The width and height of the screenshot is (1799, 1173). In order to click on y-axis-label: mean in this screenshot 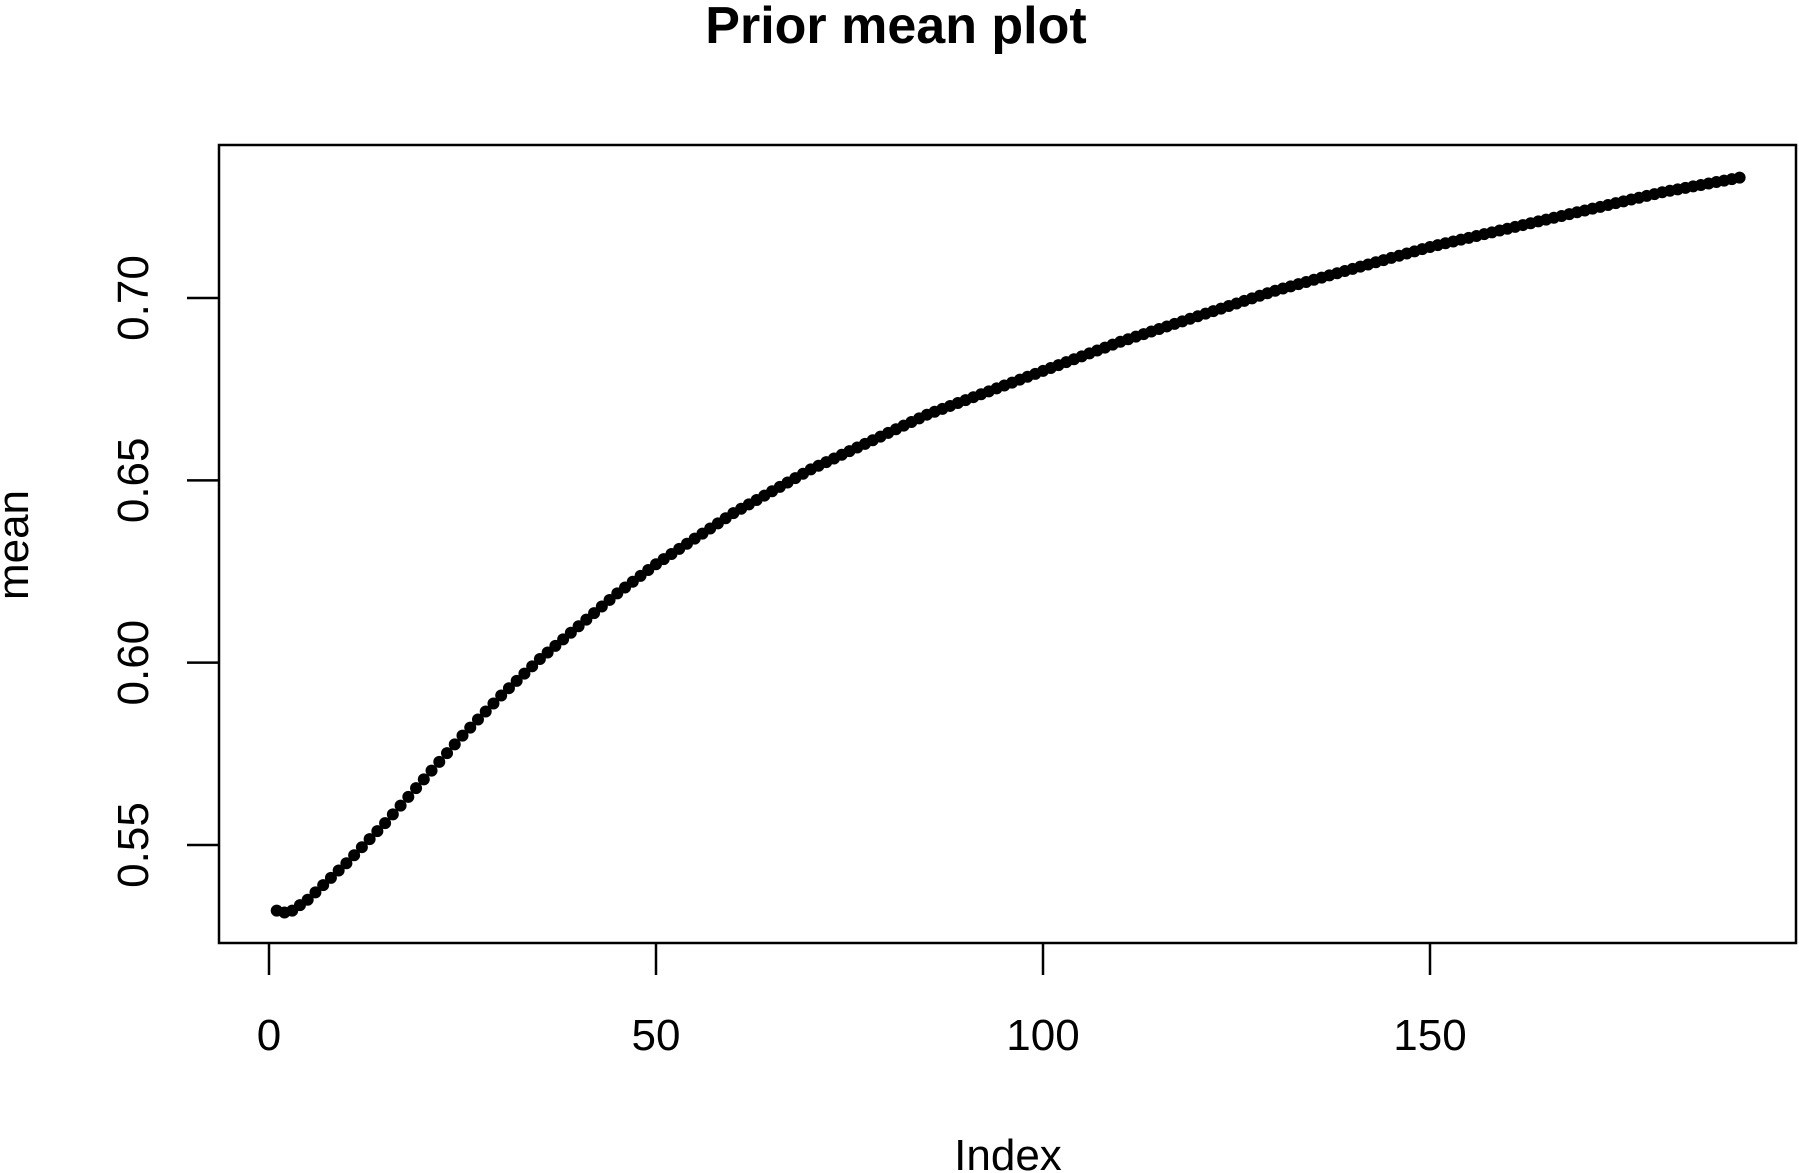, I will do `click(19, 545)`.